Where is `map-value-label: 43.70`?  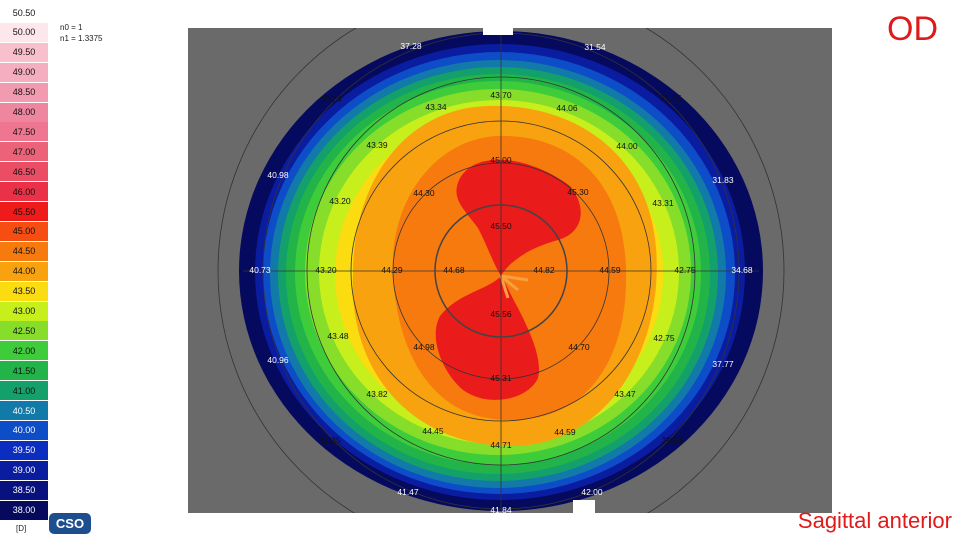 map-value-label: 43.70 is located at coordinates (501, 95).